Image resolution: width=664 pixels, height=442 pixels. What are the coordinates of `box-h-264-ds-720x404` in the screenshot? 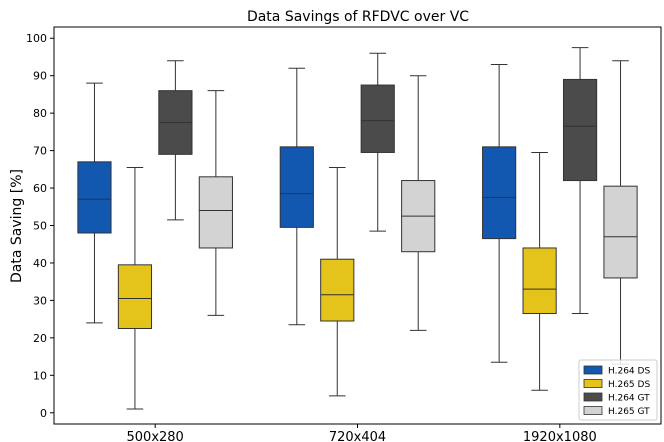 It's located at (296, 196).